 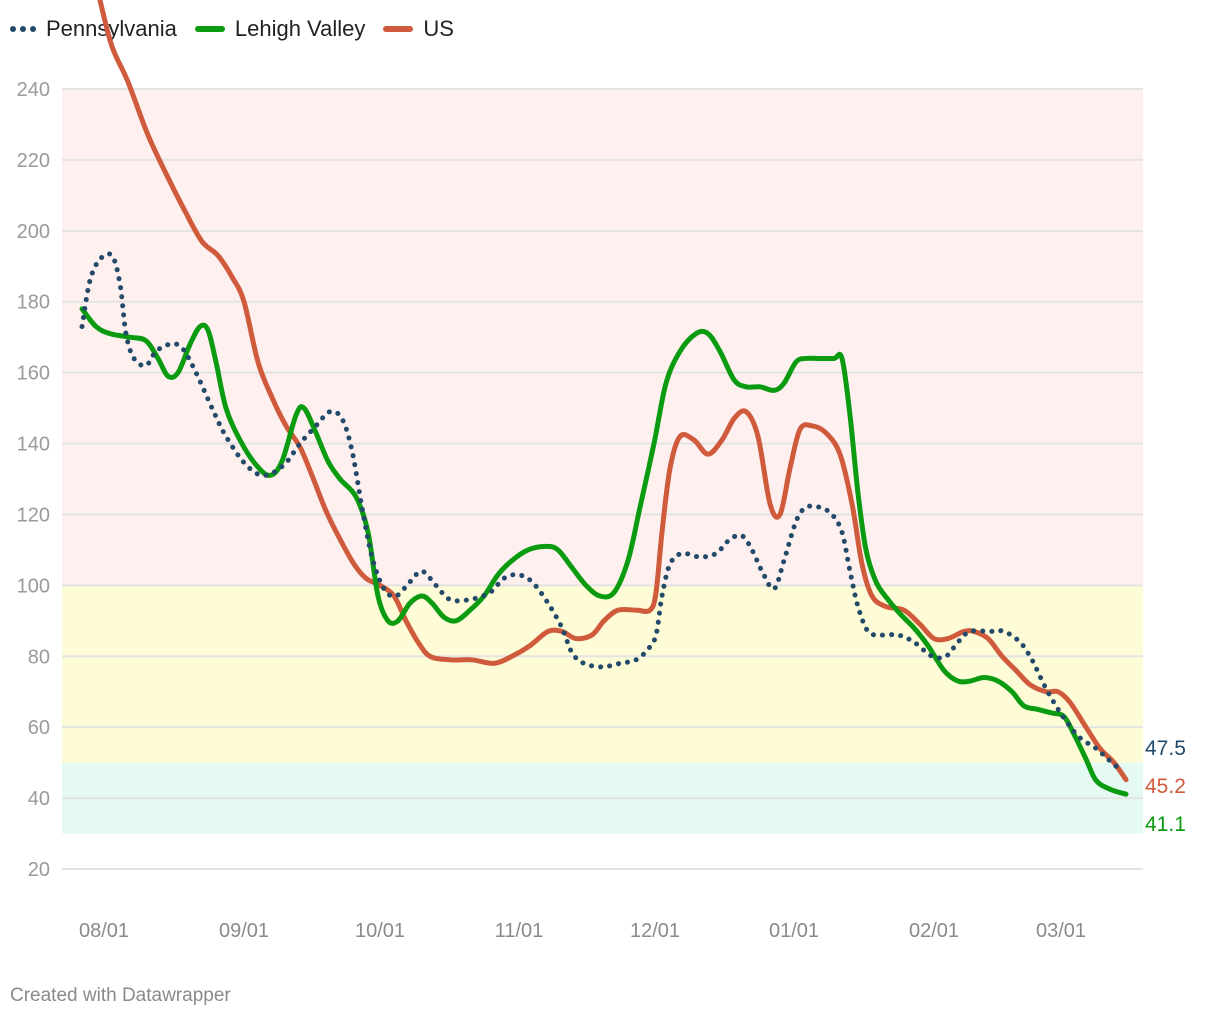 What do you see at coordinates (519, 931) in the screenshot?
I see `x-tick-label: 11/01` at bounding box center [519, 931].